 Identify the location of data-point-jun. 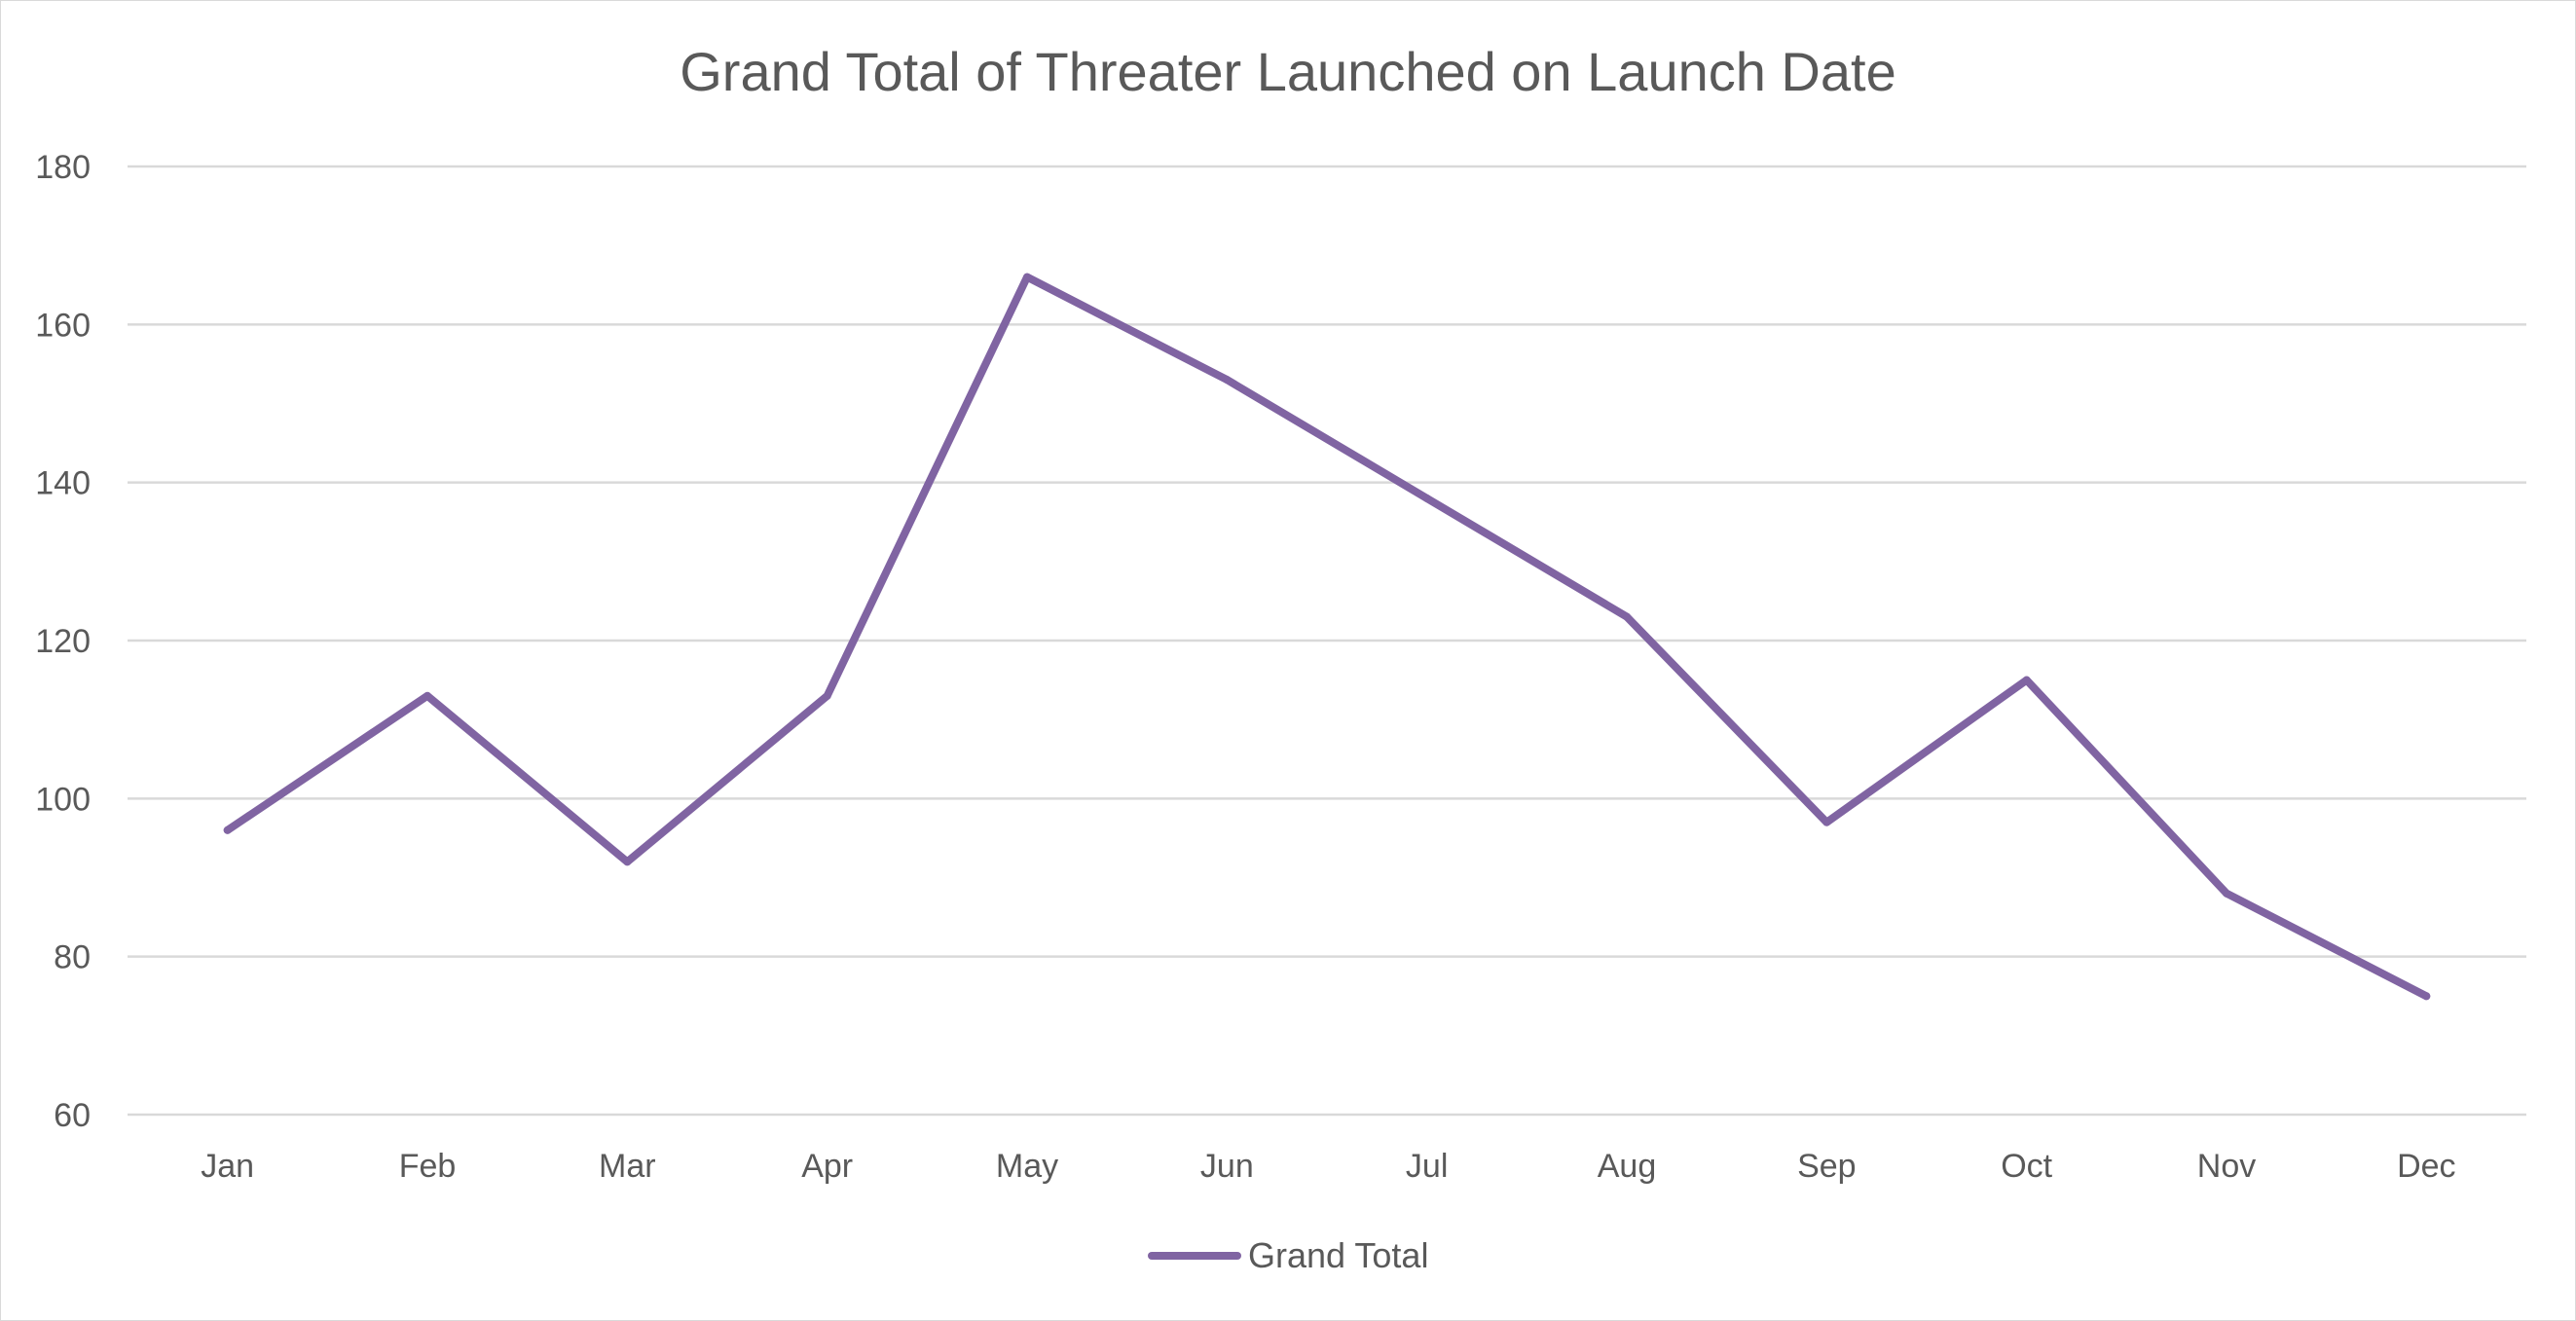
(1227, 380).